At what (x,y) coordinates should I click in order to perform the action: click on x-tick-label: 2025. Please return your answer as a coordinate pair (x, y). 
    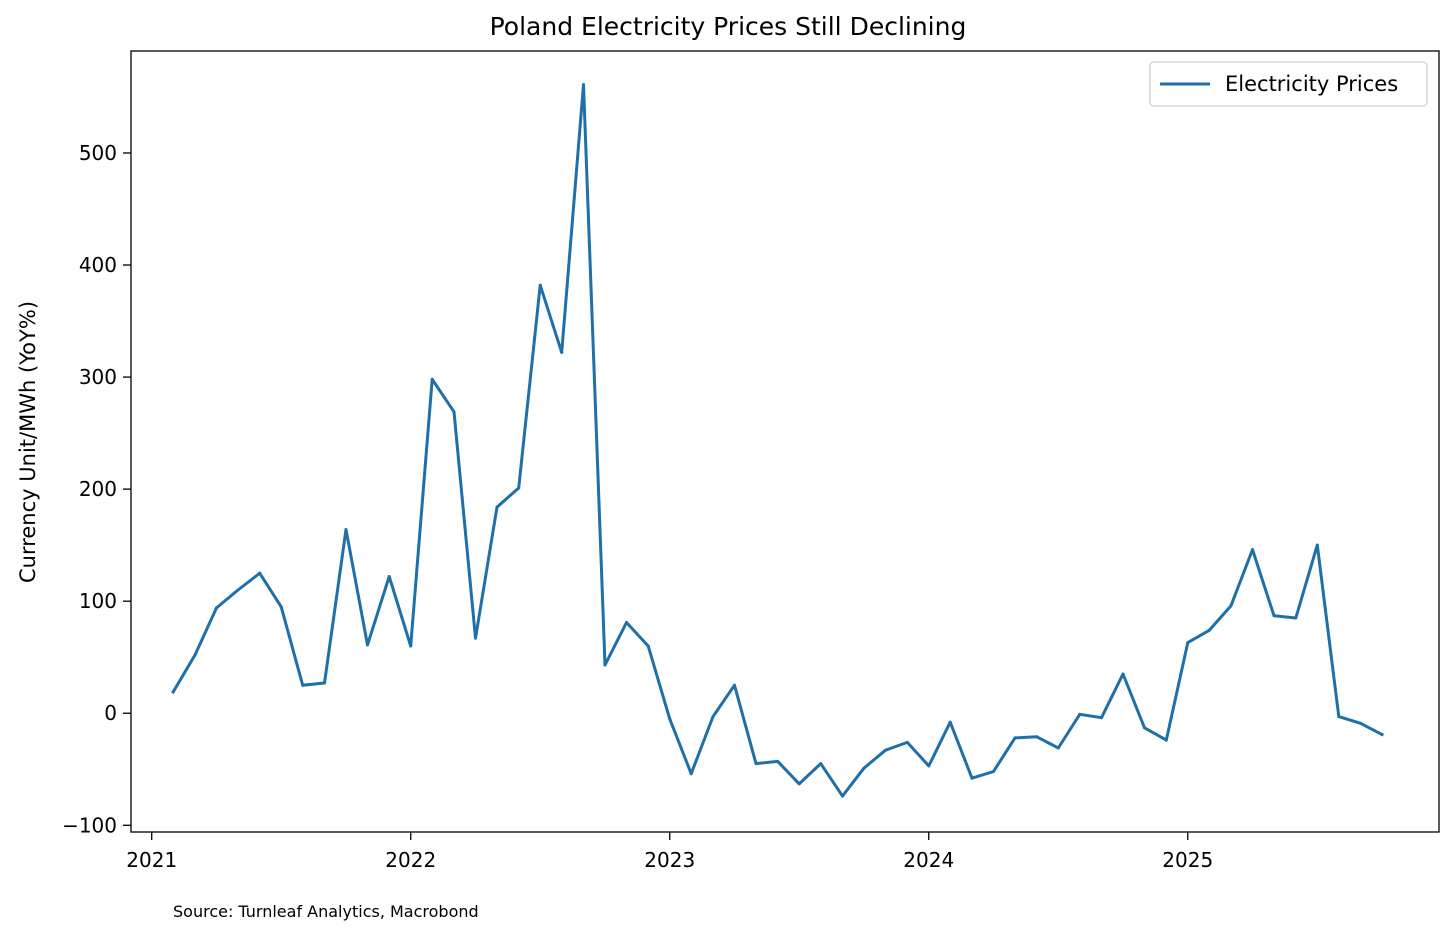
    Looking at the image, I should click on (1187, 860).